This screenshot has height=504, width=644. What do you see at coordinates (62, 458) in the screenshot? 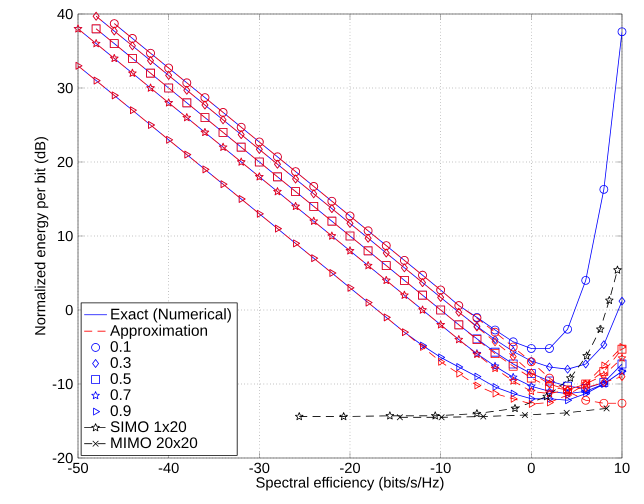
I see `y-tick-label: -20` at bounding box center [62, 458].